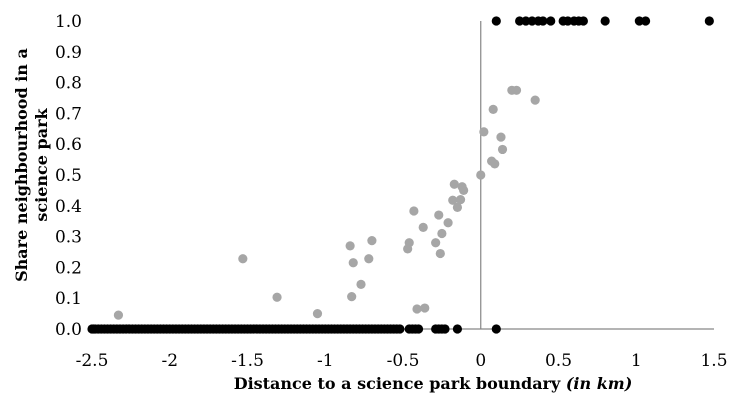  What do you see at coordinates (21, 165) in the screenshot?
I see `y-axis-title-line1: Share neighbourhood in a` at bounding box center [21, 165].